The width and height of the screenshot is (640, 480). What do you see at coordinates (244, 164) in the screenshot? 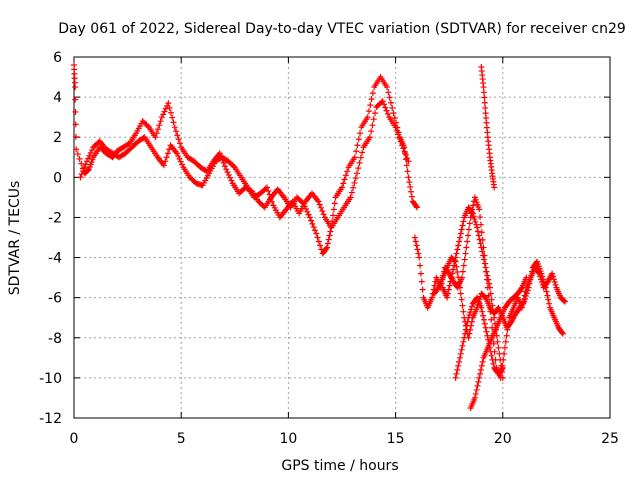
I see `series-arc-b` at bounding box center [244, 164].